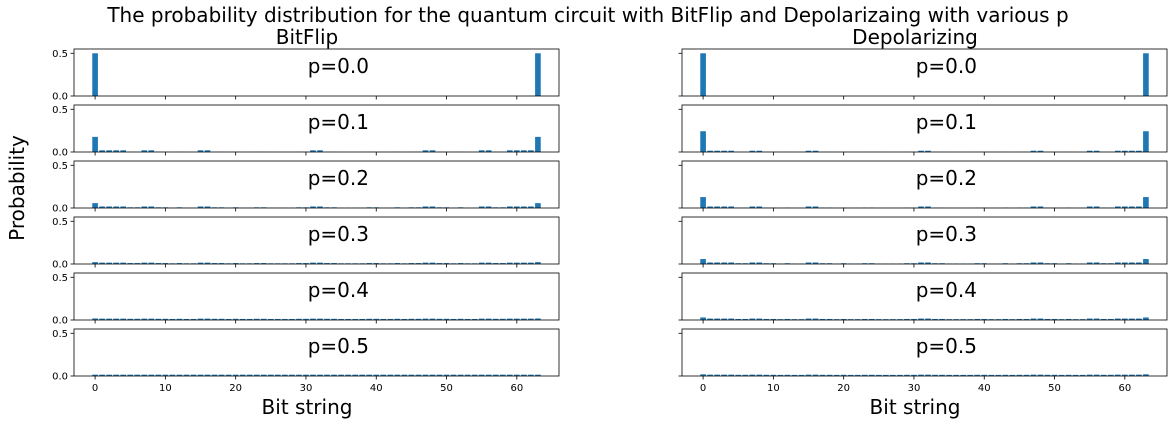  I want to click on x-tick-label: 60, so click(1124, 388).